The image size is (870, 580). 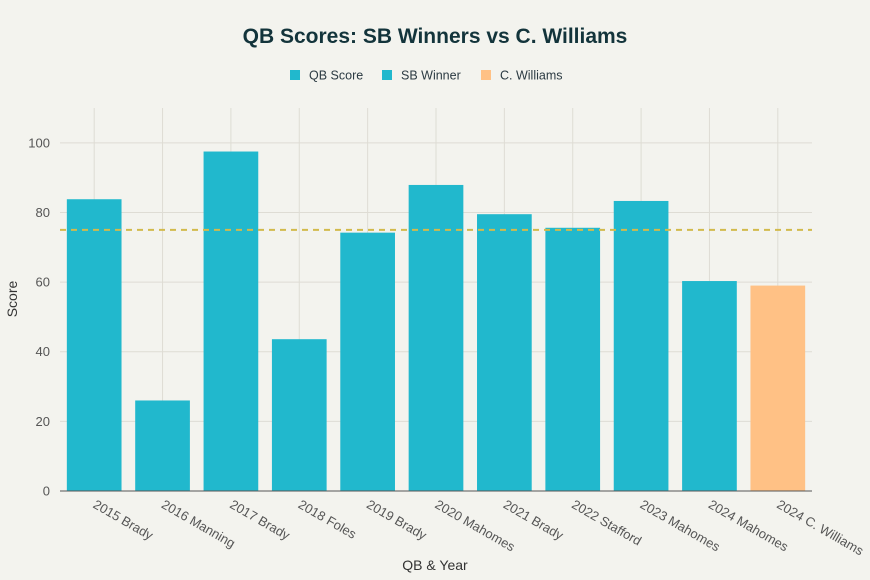 I want to click on y-tick-label: 40, so click(x=43, y=351).